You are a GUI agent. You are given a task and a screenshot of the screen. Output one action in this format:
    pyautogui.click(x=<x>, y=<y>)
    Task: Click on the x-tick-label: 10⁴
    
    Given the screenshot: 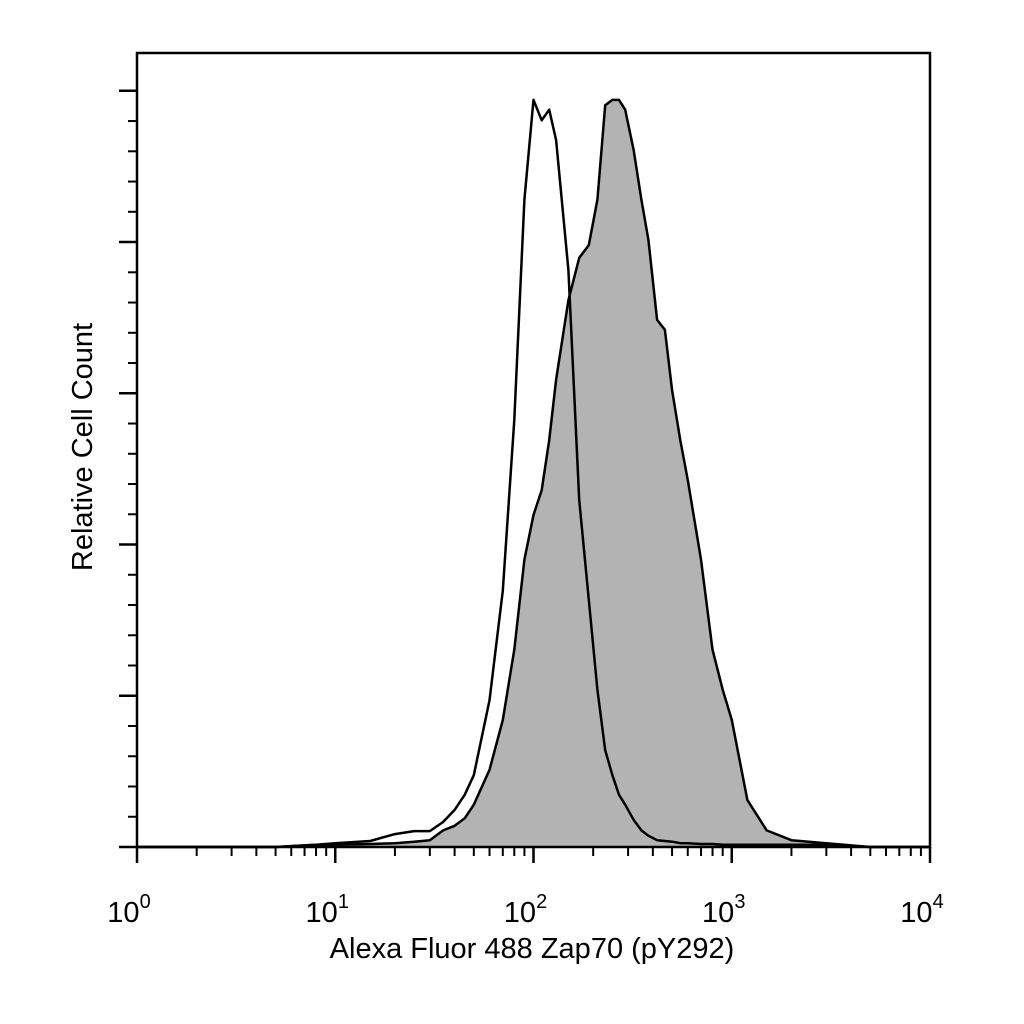 What is the action you would take?
    pyautogui.click(x=921, y=910)
    